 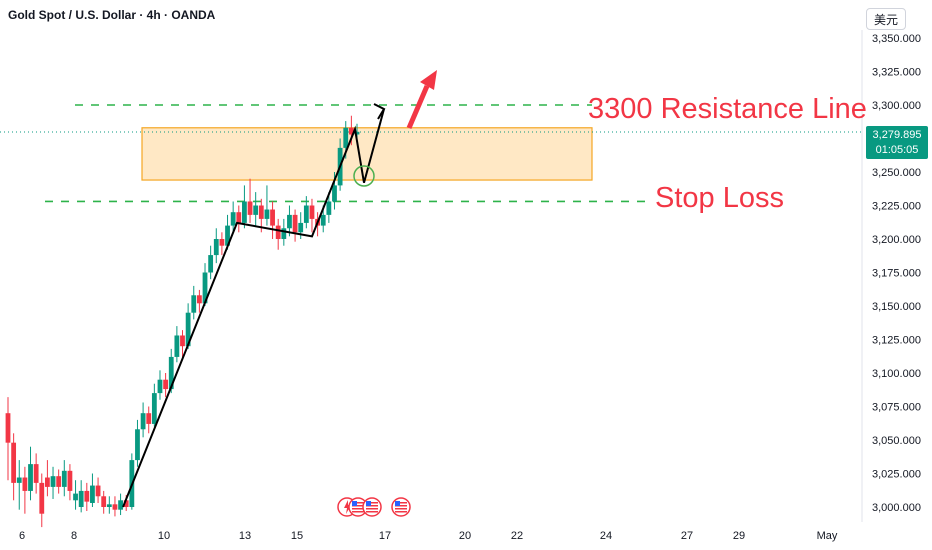 I want to click on y-tick-label: 3,175.000, so click(x=896, y=274).